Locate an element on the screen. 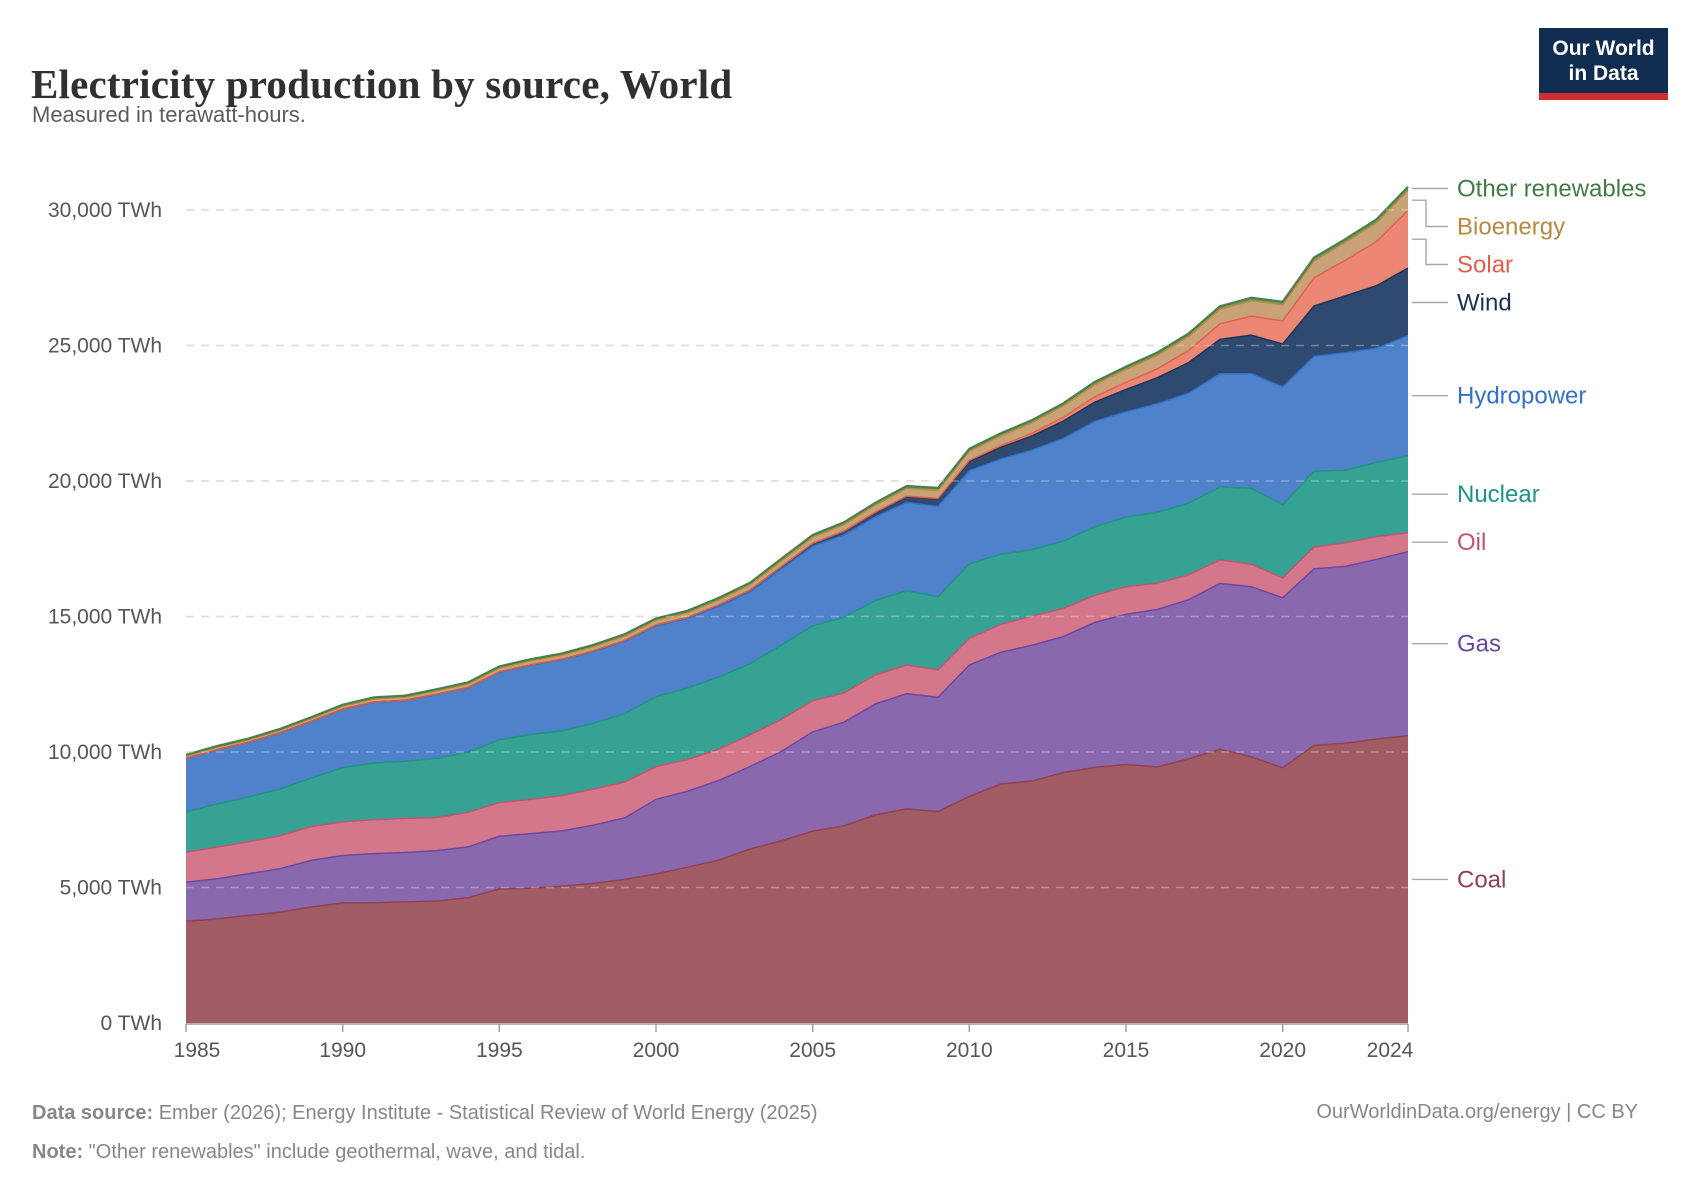 This screenshot has width=1700, height=1200. chart-subtitle: Measured in terawatt-hours. is located at coordinates (169, 114).